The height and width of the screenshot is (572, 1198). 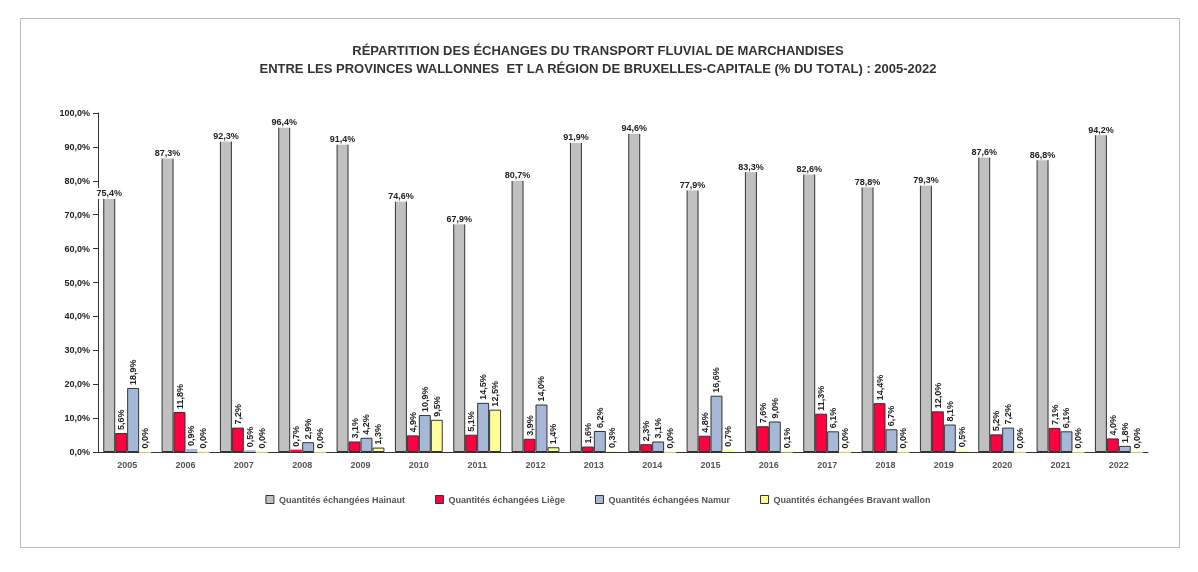 I want to click on data-label: 91,4%, so click(x=342, y=139).